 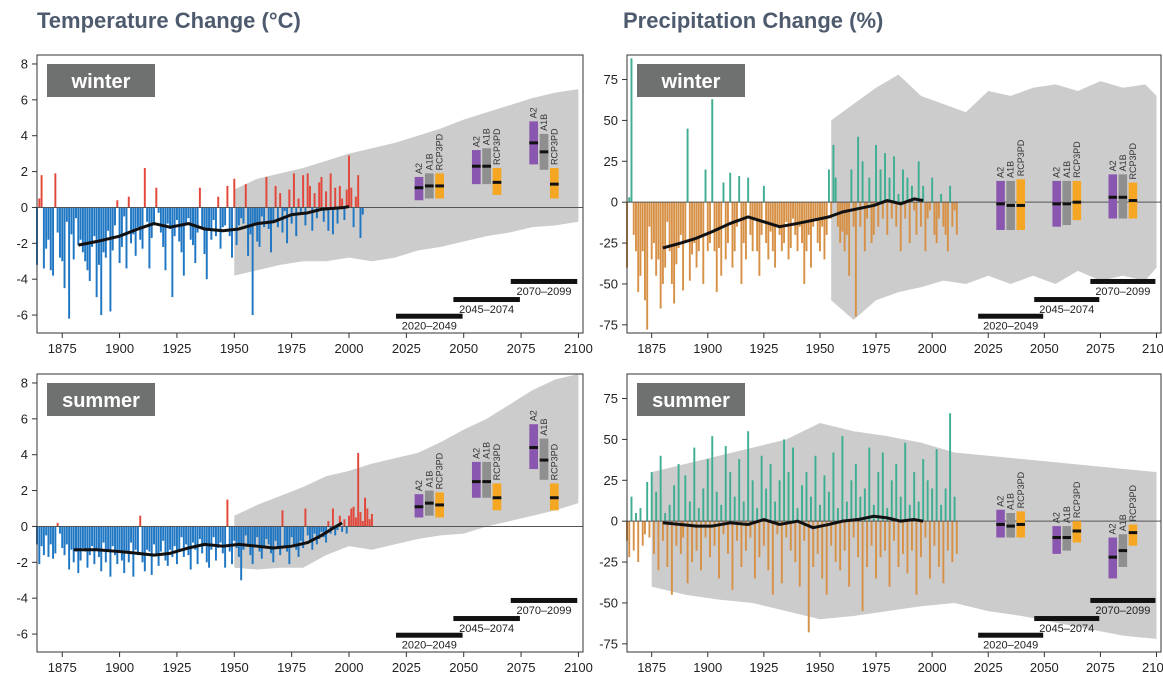 I want to click on smoothed-series-line, so click(x=793, y=223).